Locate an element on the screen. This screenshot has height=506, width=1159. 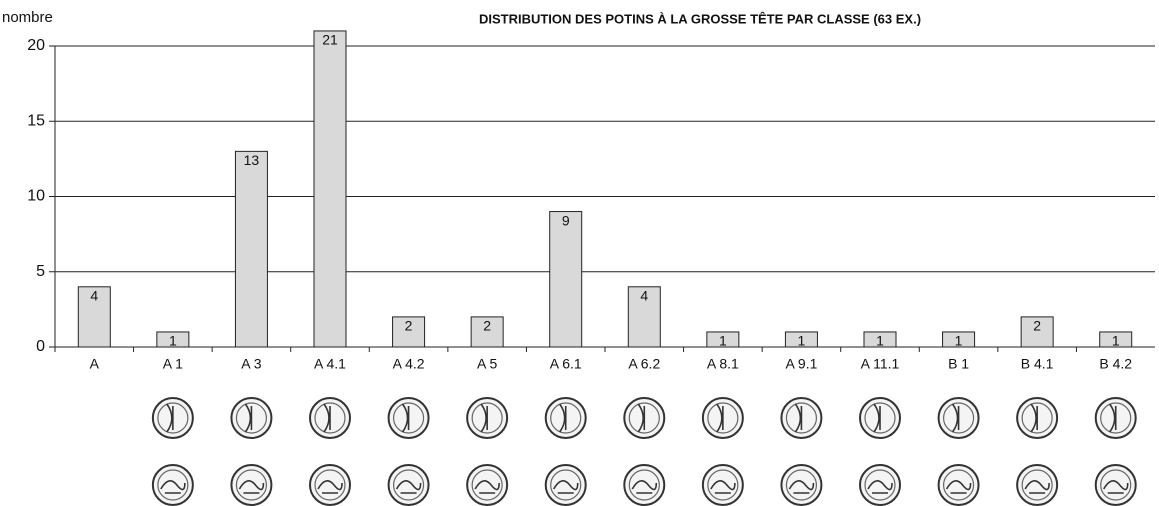
x-tick-label: A is located at coordinates (95, 364).